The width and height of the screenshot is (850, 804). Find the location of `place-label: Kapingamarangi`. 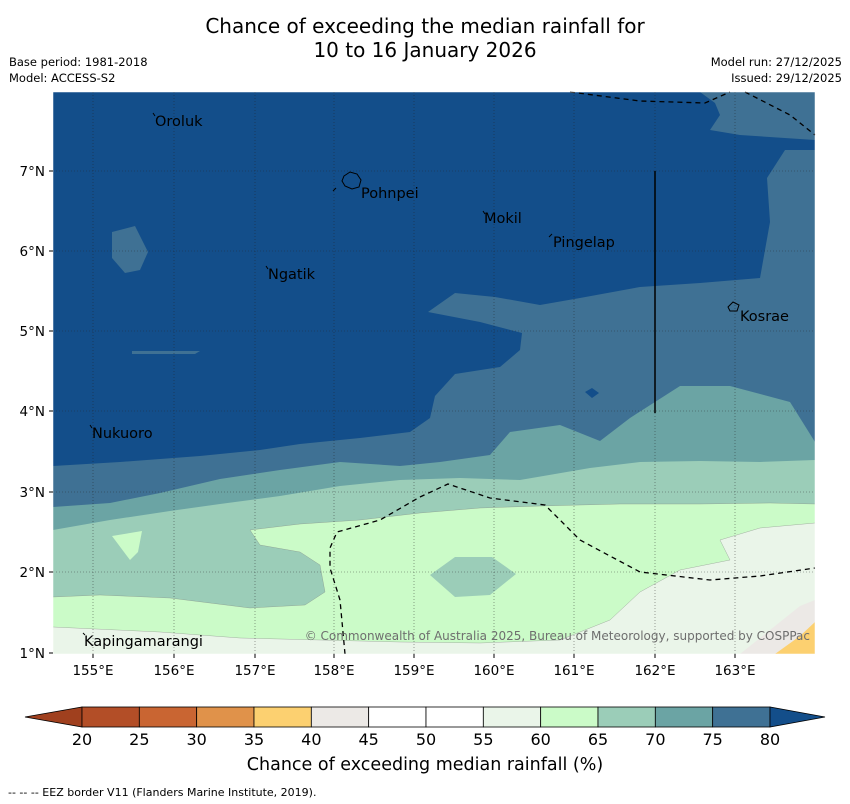

place-label: Kapingamarangi is located at coordinates (143, 642).